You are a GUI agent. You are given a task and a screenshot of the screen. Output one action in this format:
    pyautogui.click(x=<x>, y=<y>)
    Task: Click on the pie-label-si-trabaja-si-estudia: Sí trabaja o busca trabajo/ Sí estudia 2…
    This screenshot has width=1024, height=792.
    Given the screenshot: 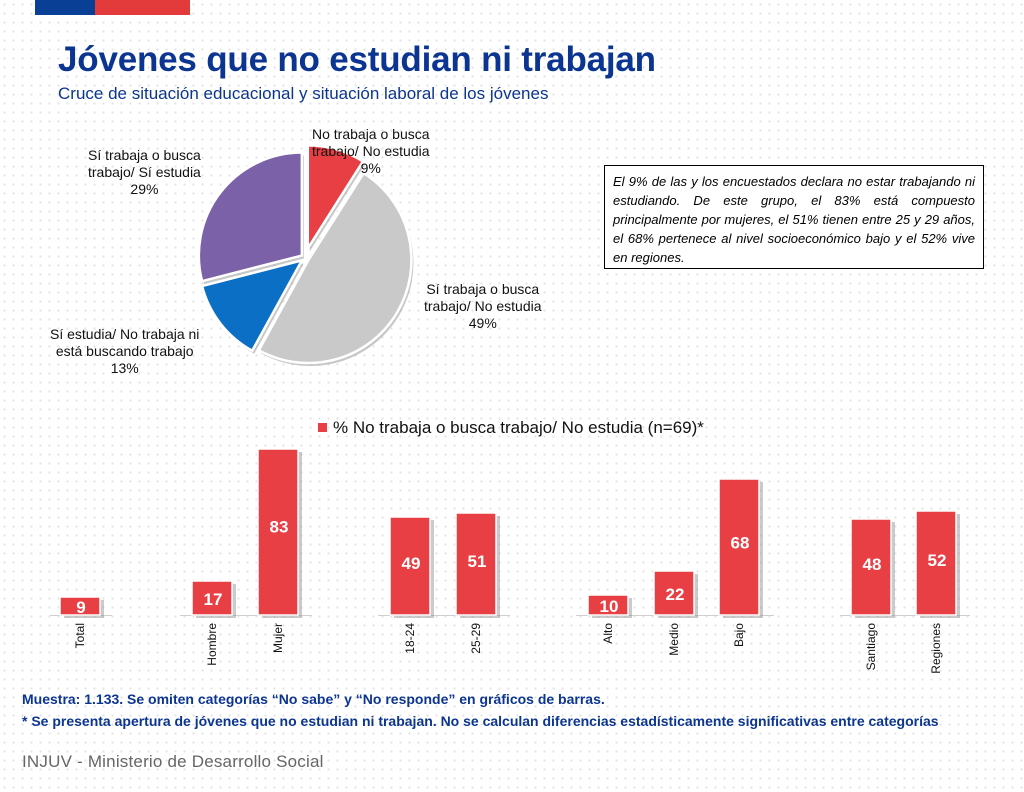 What is the action you would take?
    pyautogui.click(x=144, y=172)
    